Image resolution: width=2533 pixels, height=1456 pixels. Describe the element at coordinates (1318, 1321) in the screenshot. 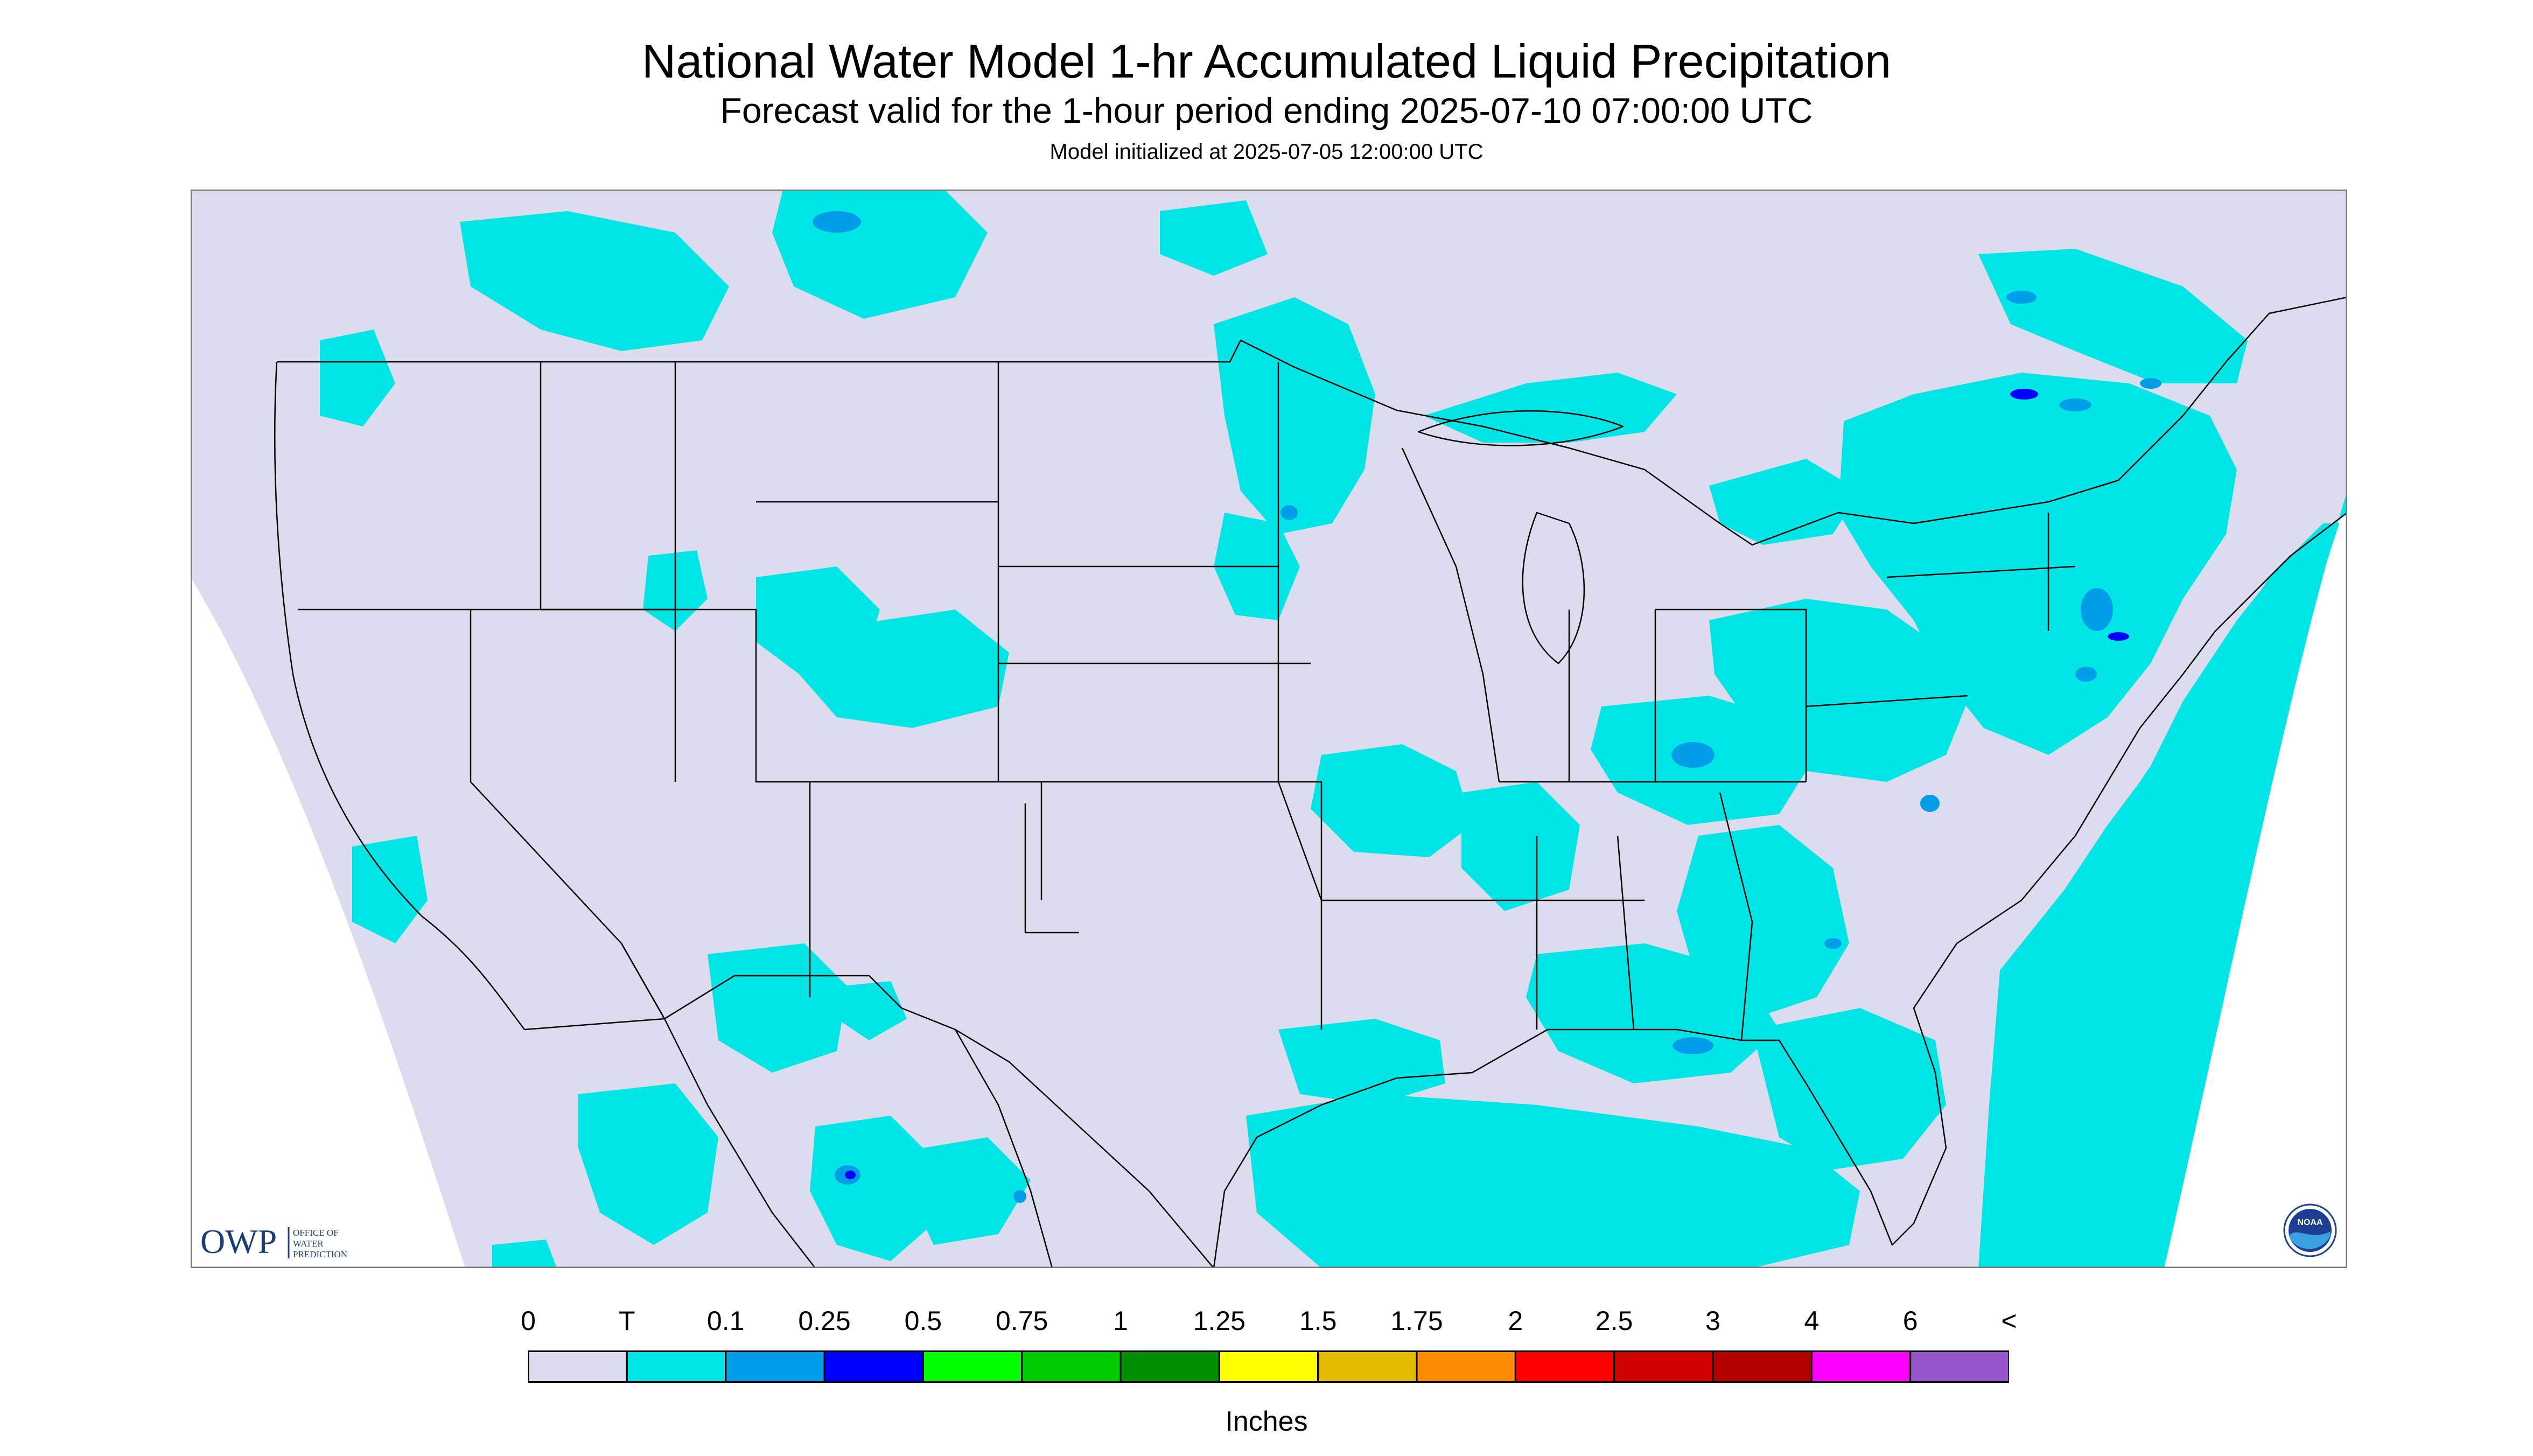

I see `legend-tick-8: 1.5` at that location.